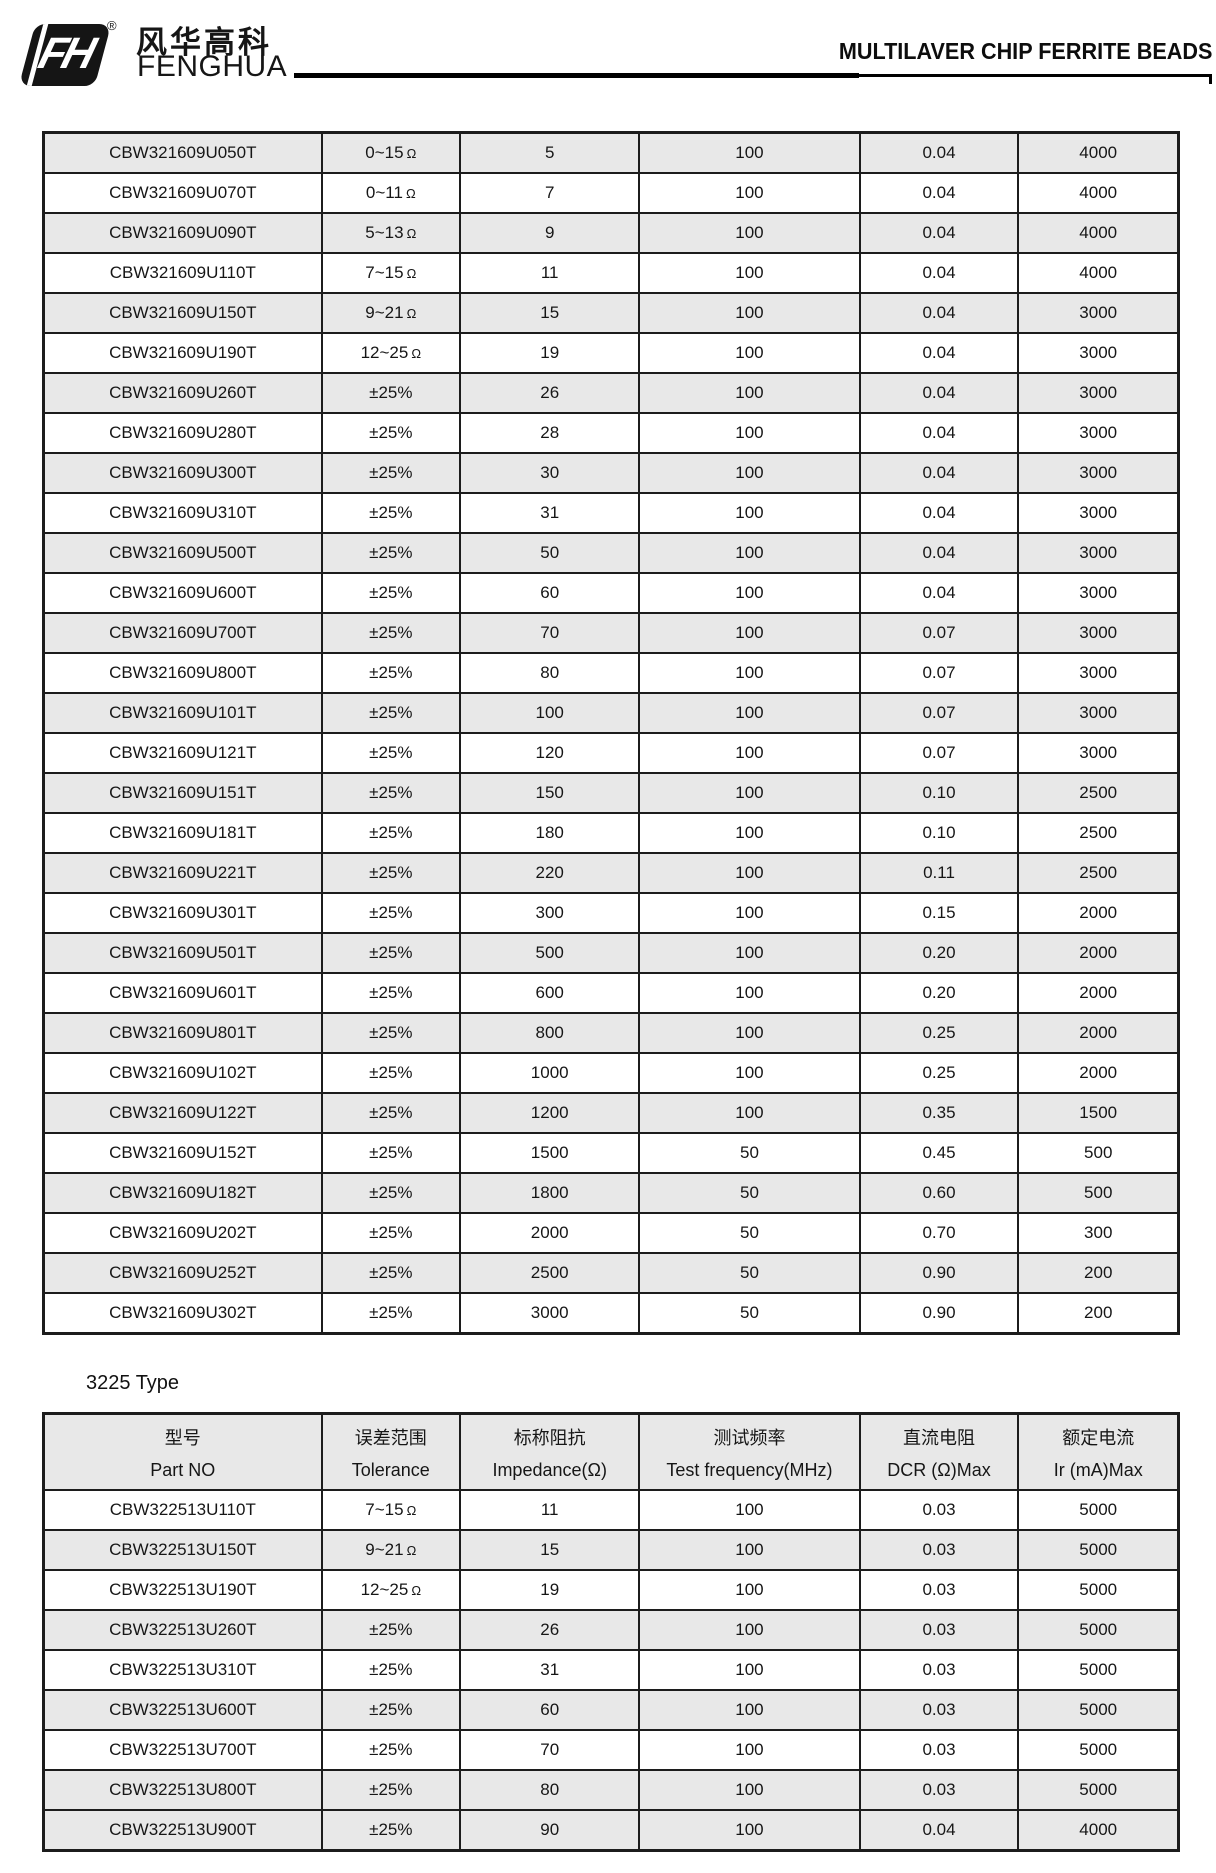  I want to click on part-no-cell: CBW322513U310T, so click(182, 1670).